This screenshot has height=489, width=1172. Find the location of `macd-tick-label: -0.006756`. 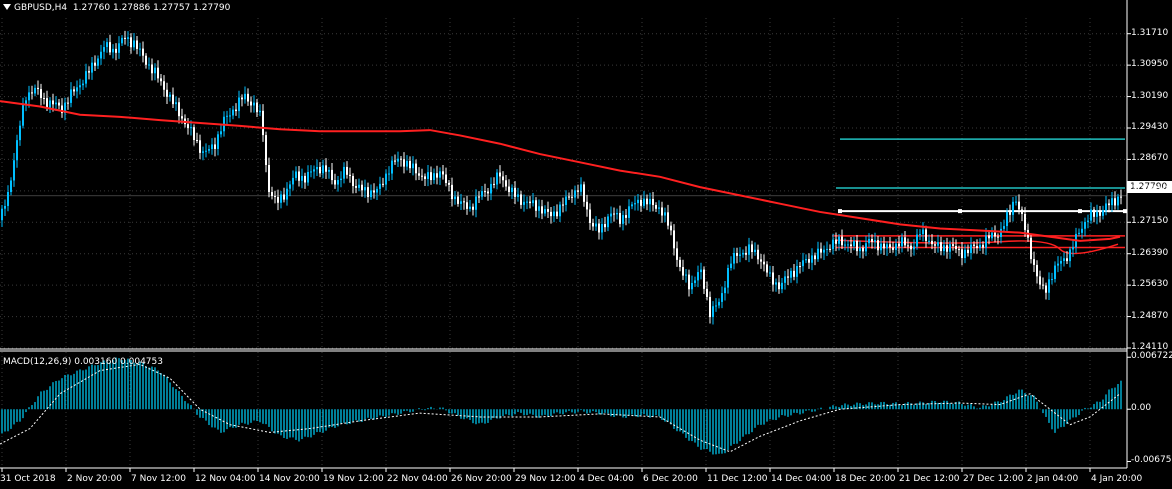

macd-tick-label: -0.006756 is located at coordinates (1151, 460).